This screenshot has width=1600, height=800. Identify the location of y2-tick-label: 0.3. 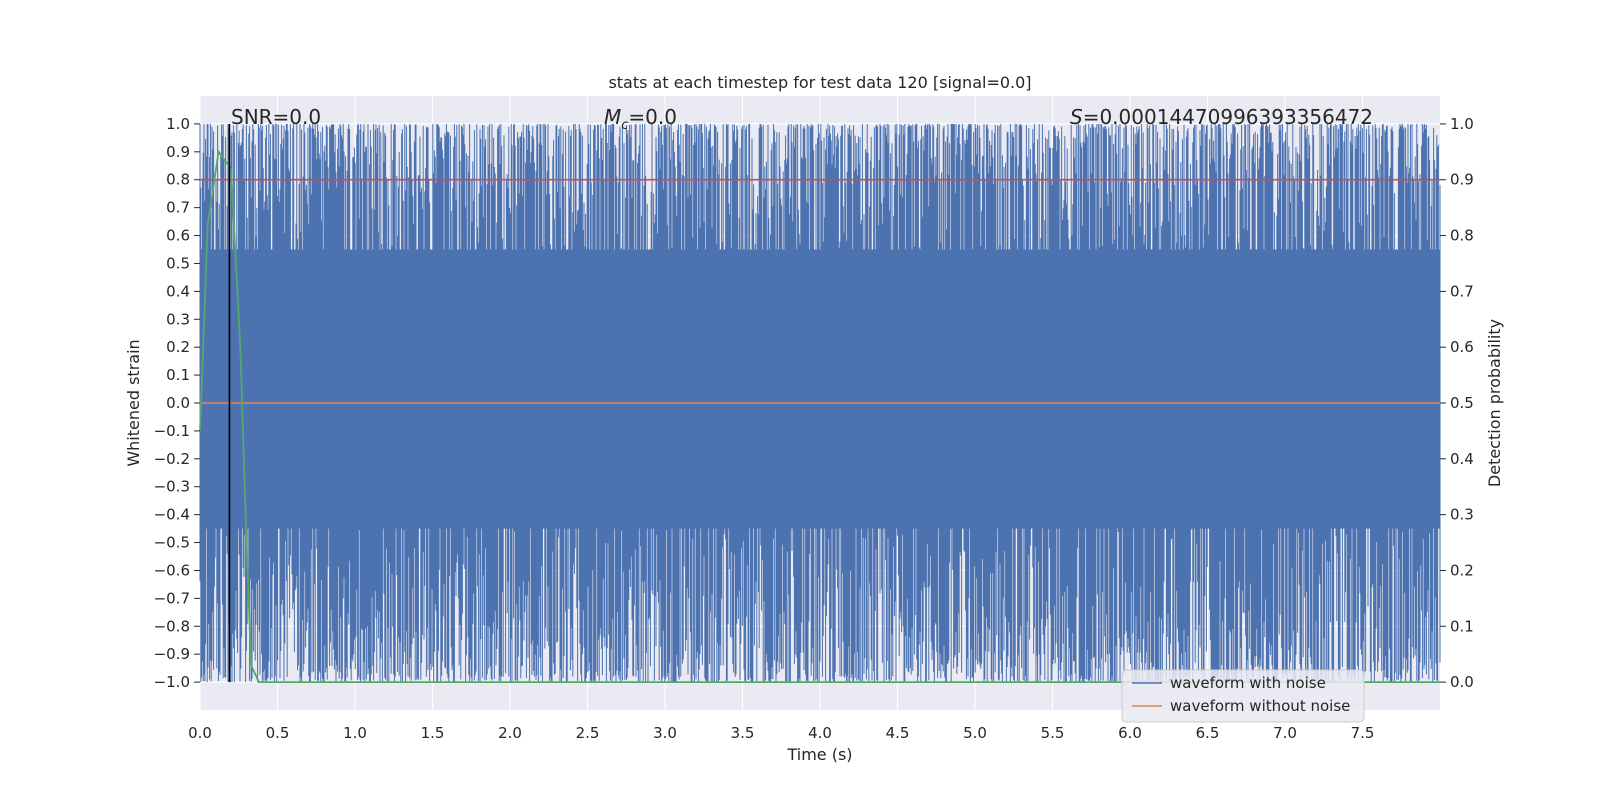
(1462, 515).